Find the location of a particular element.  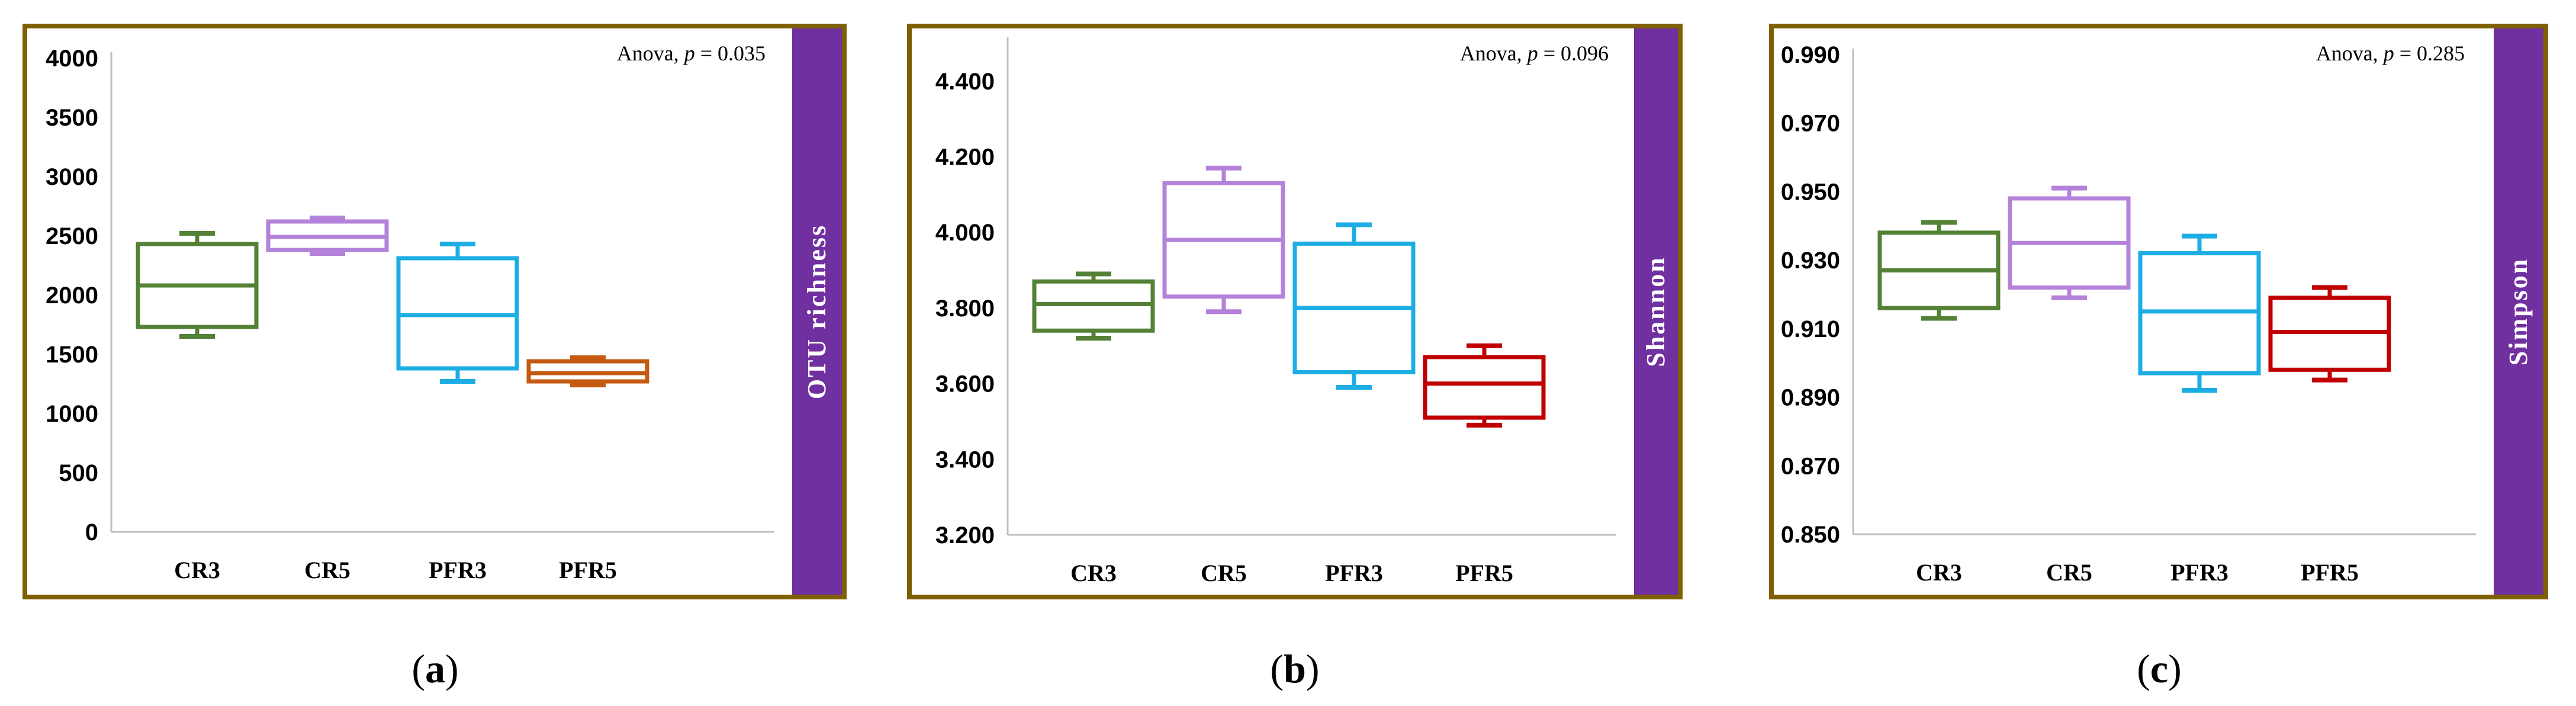

box-iqr is located at coordinates (1484, 387).